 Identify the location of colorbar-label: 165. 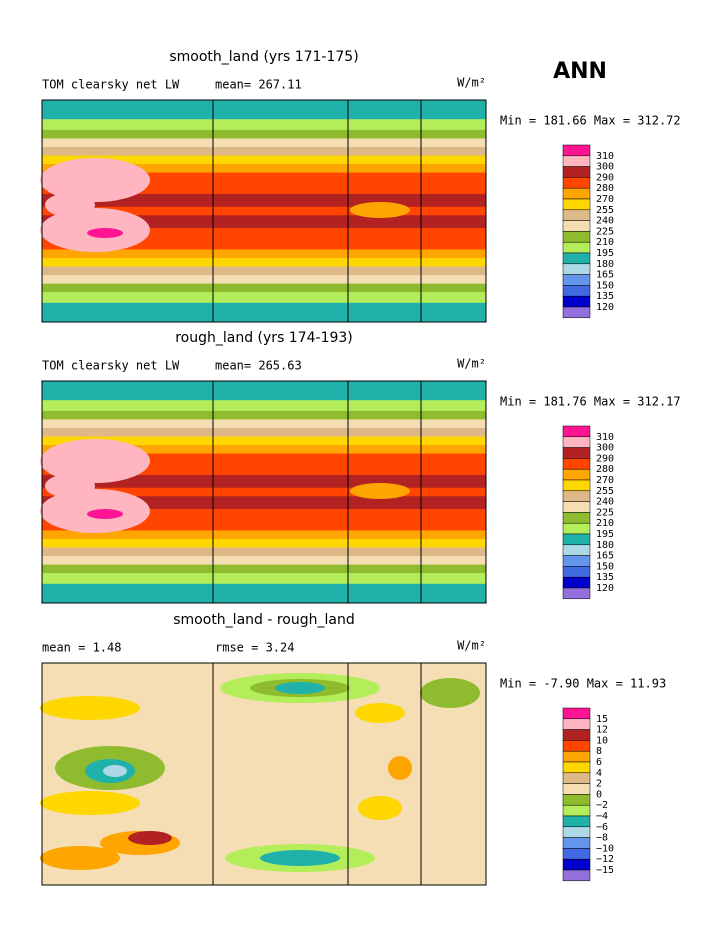
(605, 556).